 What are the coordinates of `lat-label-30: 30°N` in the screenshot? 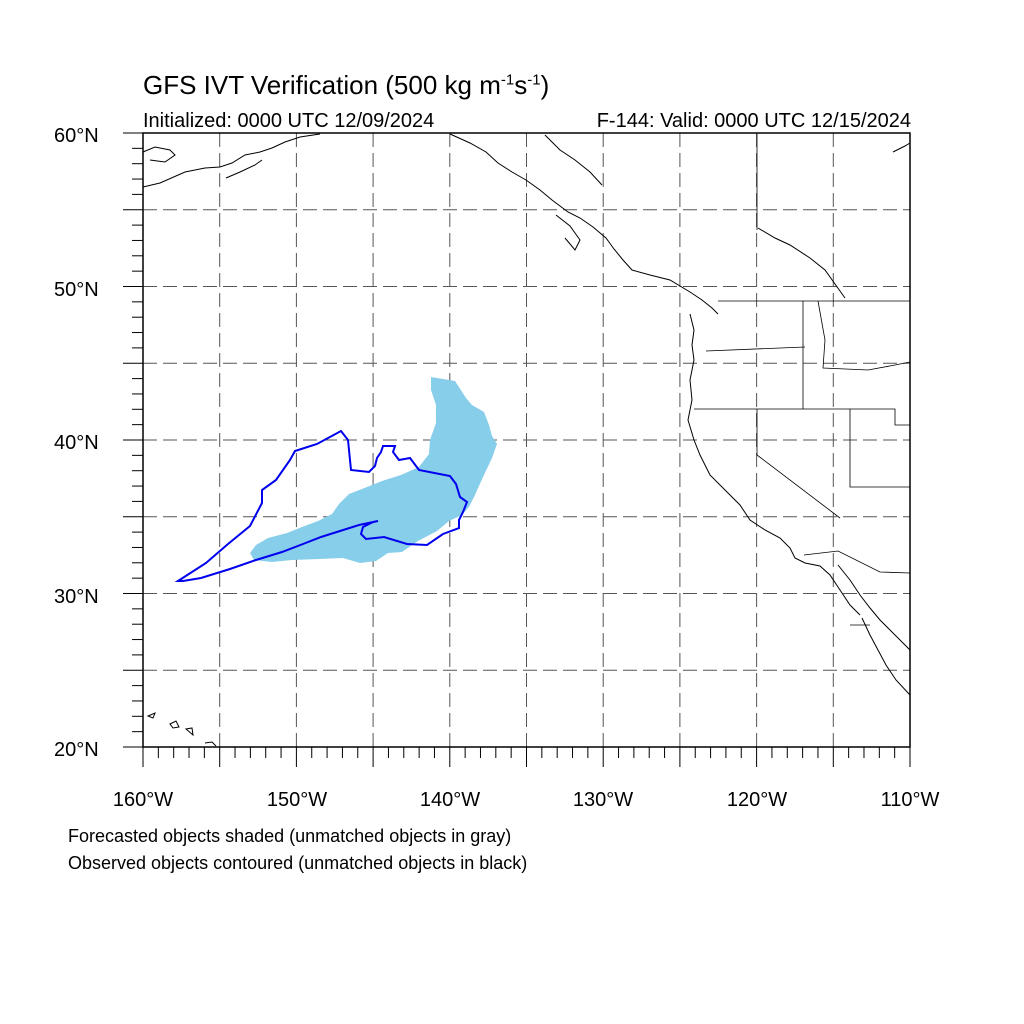 It's located at (76, 597).